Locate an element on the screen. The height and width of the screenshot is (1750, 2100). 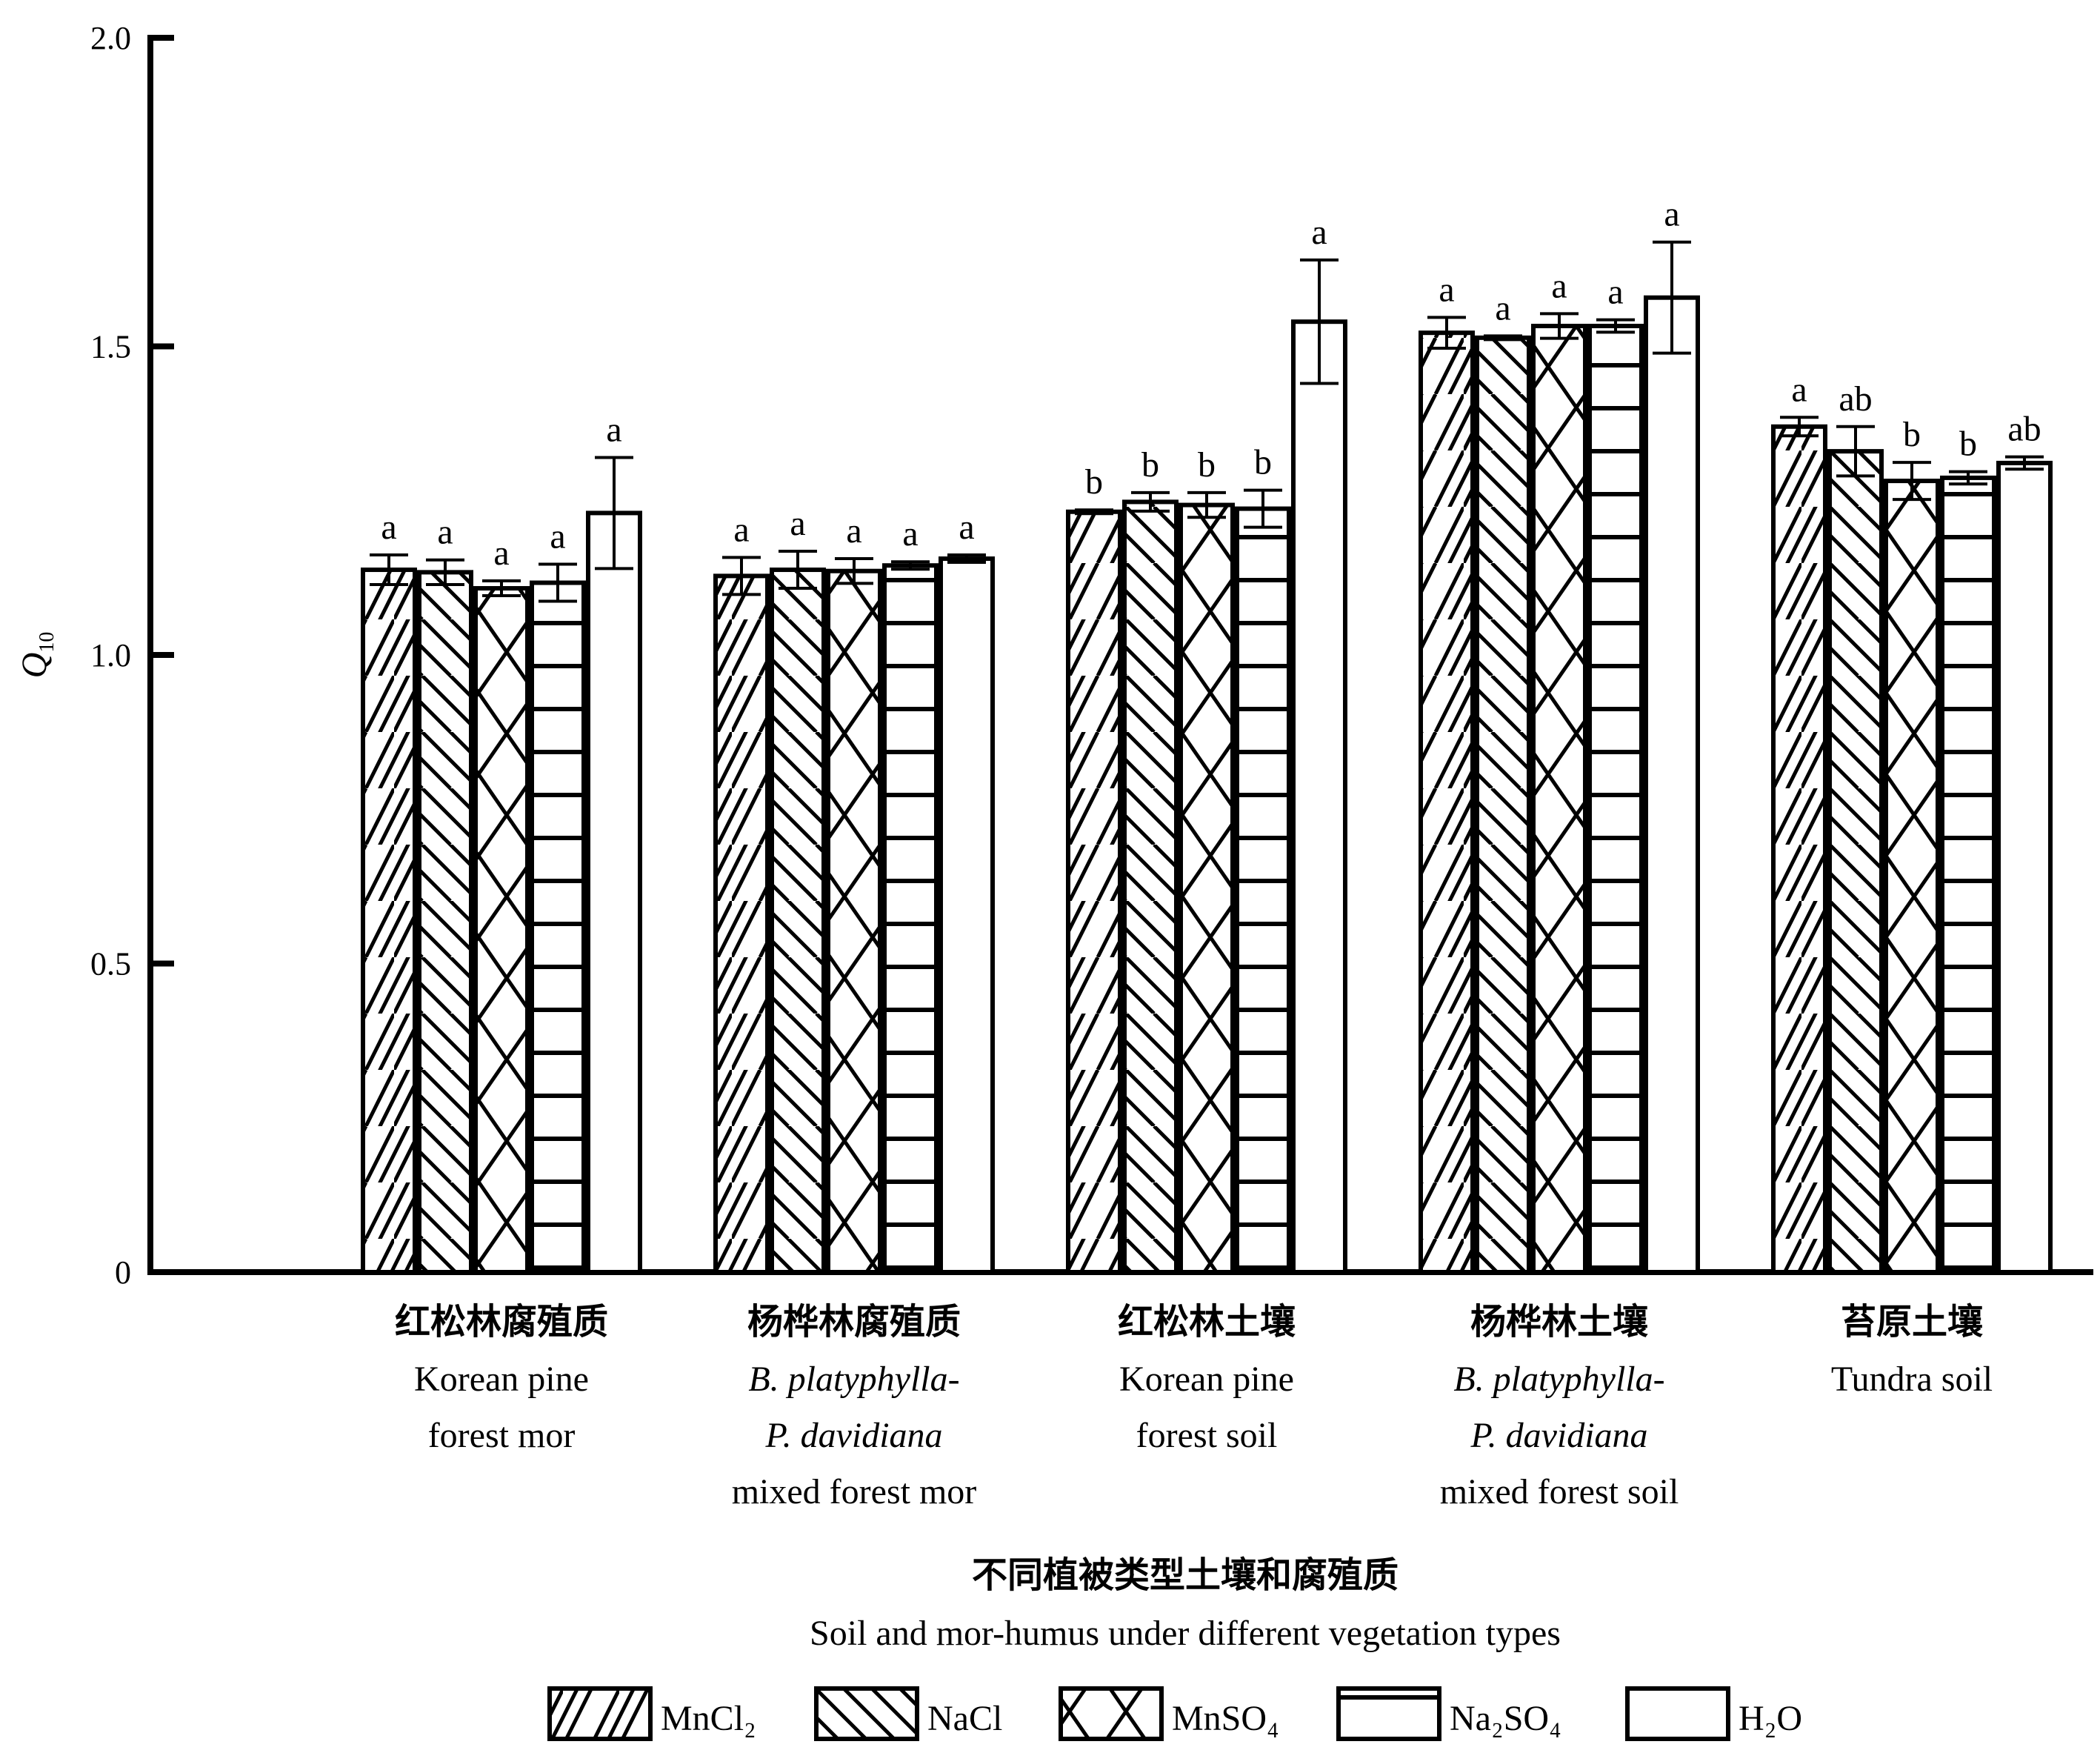
category-label-en: mixed forest soil is located at coordinates (1560, 1491).